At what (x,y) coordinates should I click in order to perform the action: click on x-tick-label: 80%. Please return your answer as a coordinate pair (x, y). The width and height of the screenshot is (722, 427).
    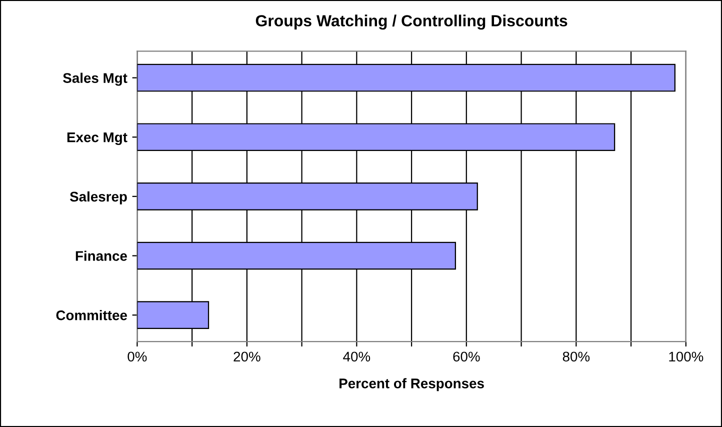
    Looking at the image, I should click on (576, 357).